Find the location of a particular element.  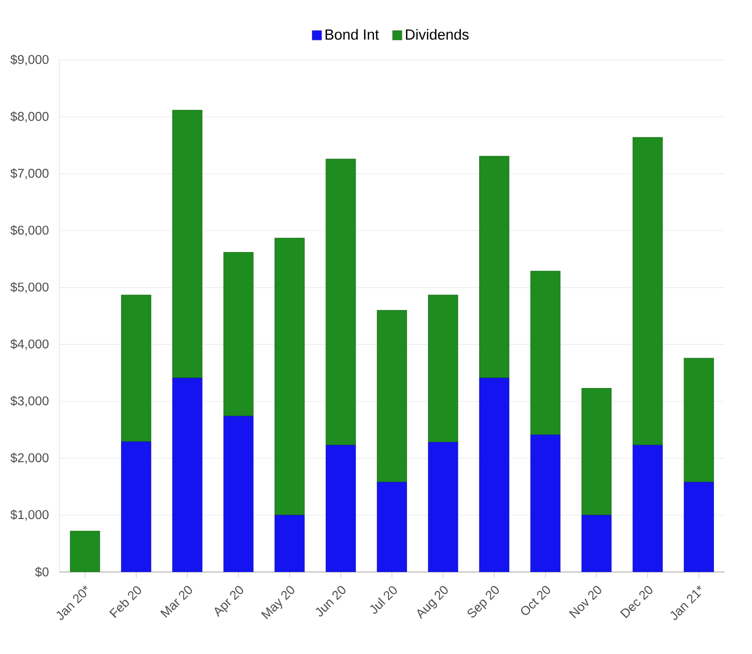

y-tick-label: $0 is located at coordinates (42, 572).